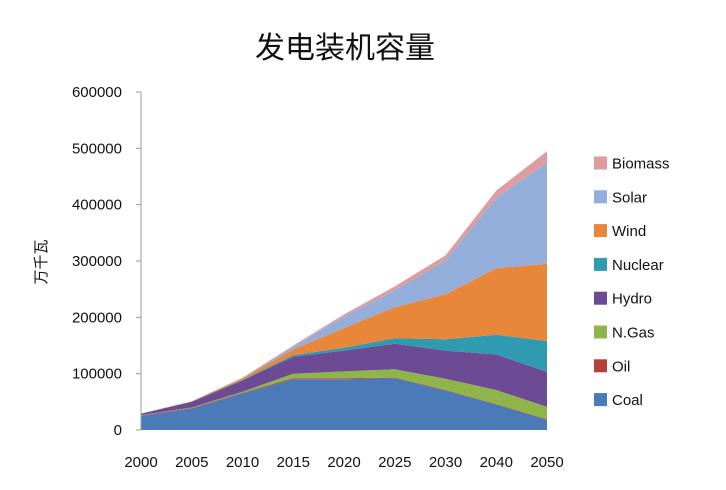 The image size is (726, 490). Describe the element at coordinates (600, 298) in the screenshot. I see `legend-swatch-hydro` at that location.